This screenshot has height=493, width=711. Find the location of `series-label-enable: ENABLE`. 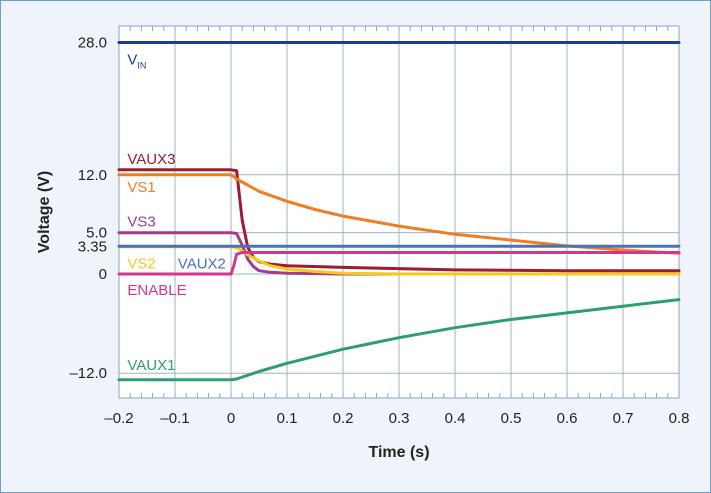

series-label-enable: ENABLE is located at coordinates (156, 290).